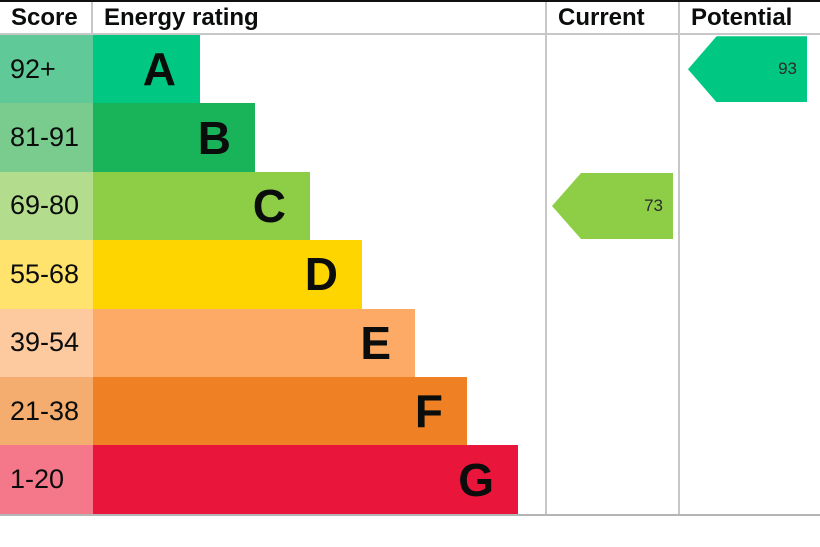  I want to click on rating-cell-c: C, so click(319, 206).